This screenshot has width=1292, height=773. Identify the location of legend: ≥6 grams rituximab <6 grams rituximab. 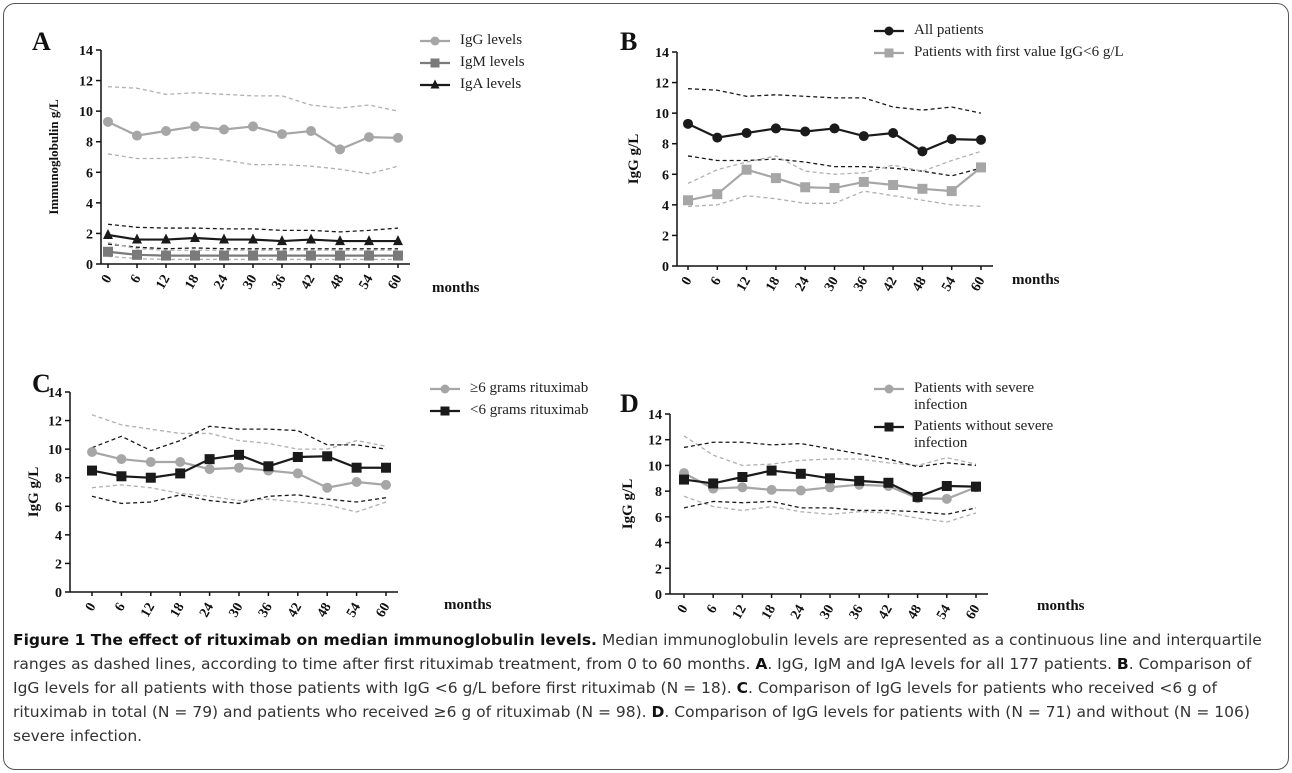
(558, 402).